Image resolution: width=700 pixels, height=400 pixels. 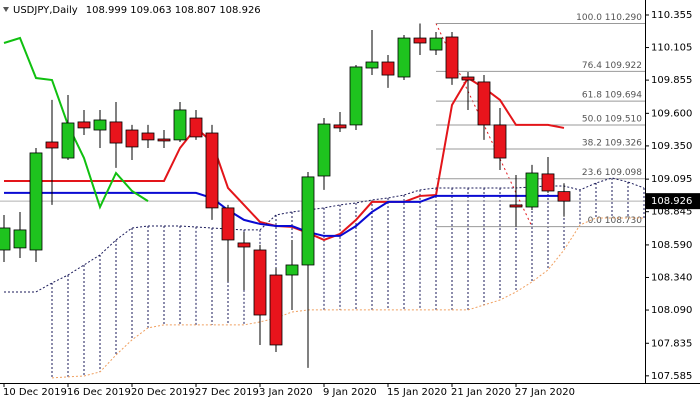 I want to click on y-tick-label: 109.350, so click(x=671, y=146).